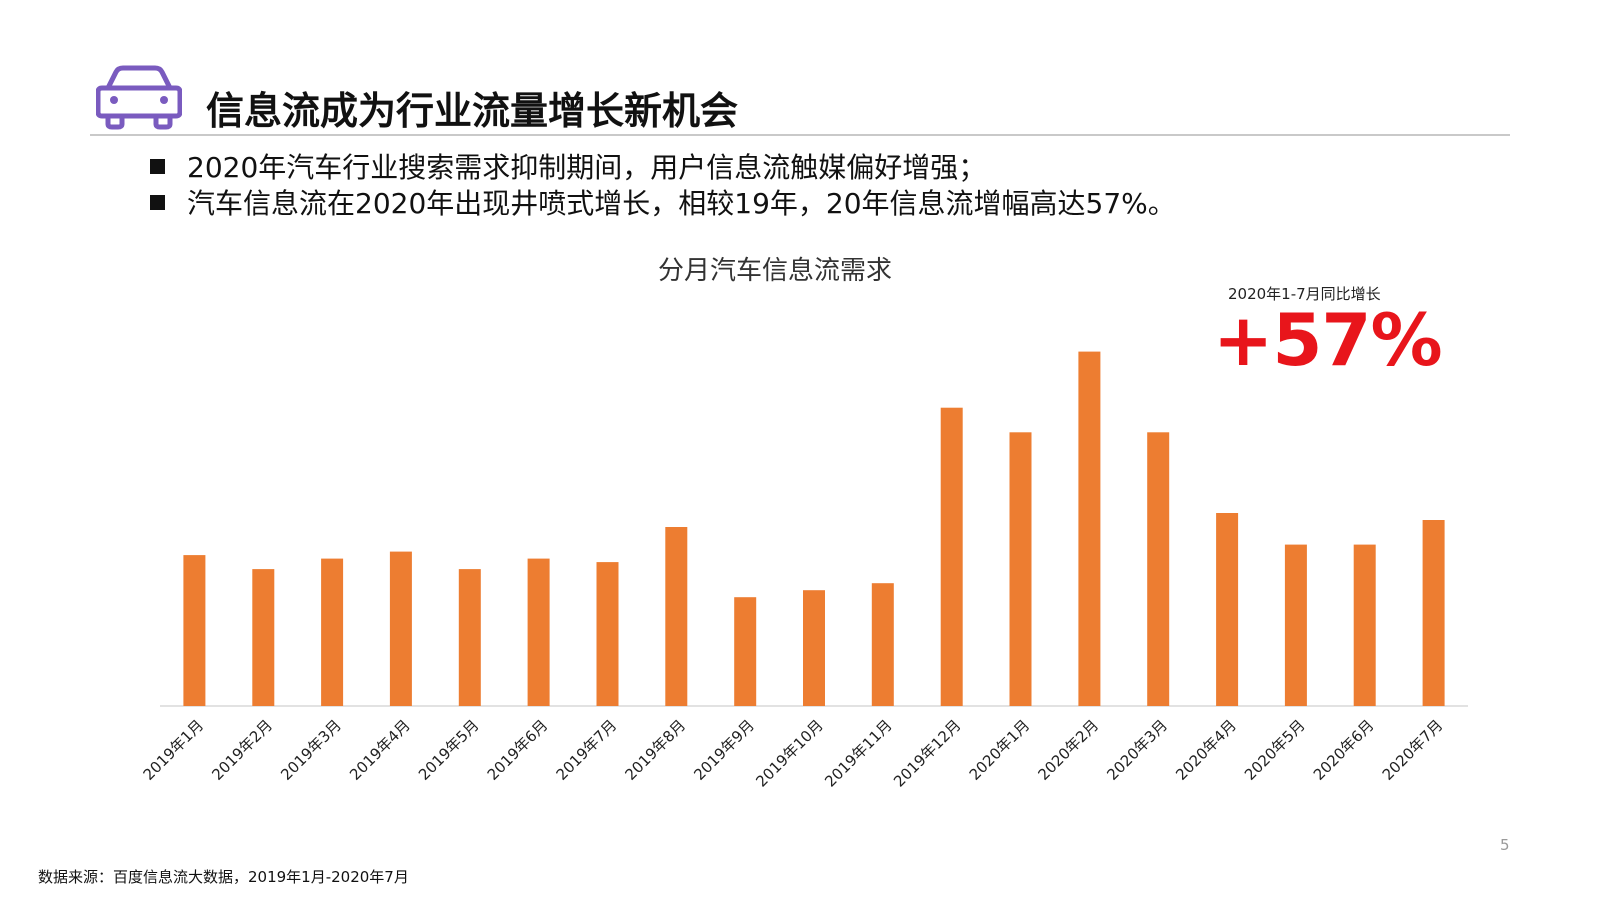 The height and width of the screenshot is (900, 1600). What do you see at coordinates (1275, 750) in the screenshot?
I see `x-tick-label: 2020年5月` at bounding box center [1275, 750].